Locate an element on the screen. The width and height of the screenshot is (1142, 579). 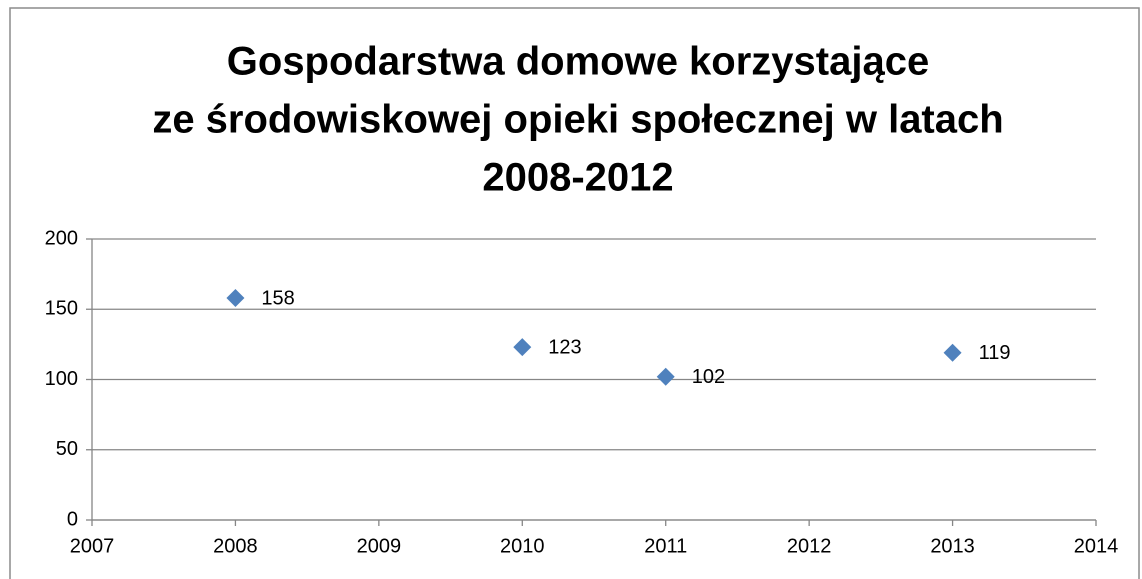
x-tick-label: 2013 is located at coordinates (952, 546).